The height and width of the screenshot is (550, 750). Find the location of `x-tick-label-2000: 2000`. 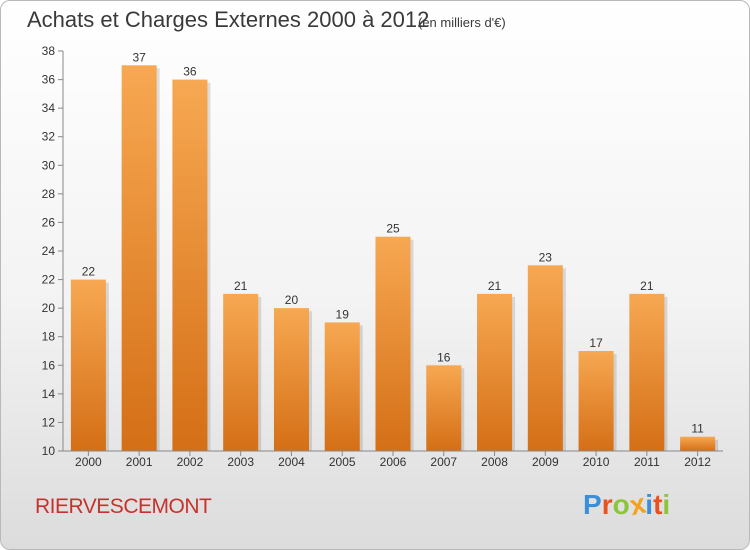

x-tick-label-2000: 2000 is located at coordinates (88, 462).